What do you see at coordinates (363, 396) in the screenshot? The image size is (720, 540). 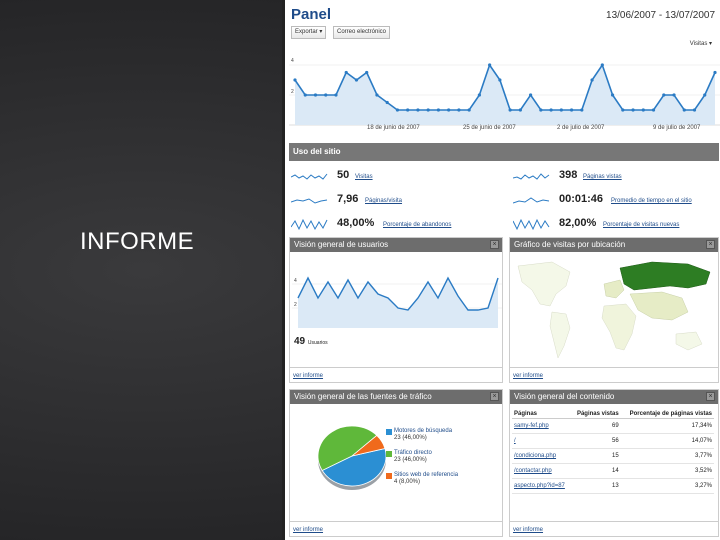 I see `panel-title: Visión general de las fuentes de tráfico` at bounding box center [363, 396].